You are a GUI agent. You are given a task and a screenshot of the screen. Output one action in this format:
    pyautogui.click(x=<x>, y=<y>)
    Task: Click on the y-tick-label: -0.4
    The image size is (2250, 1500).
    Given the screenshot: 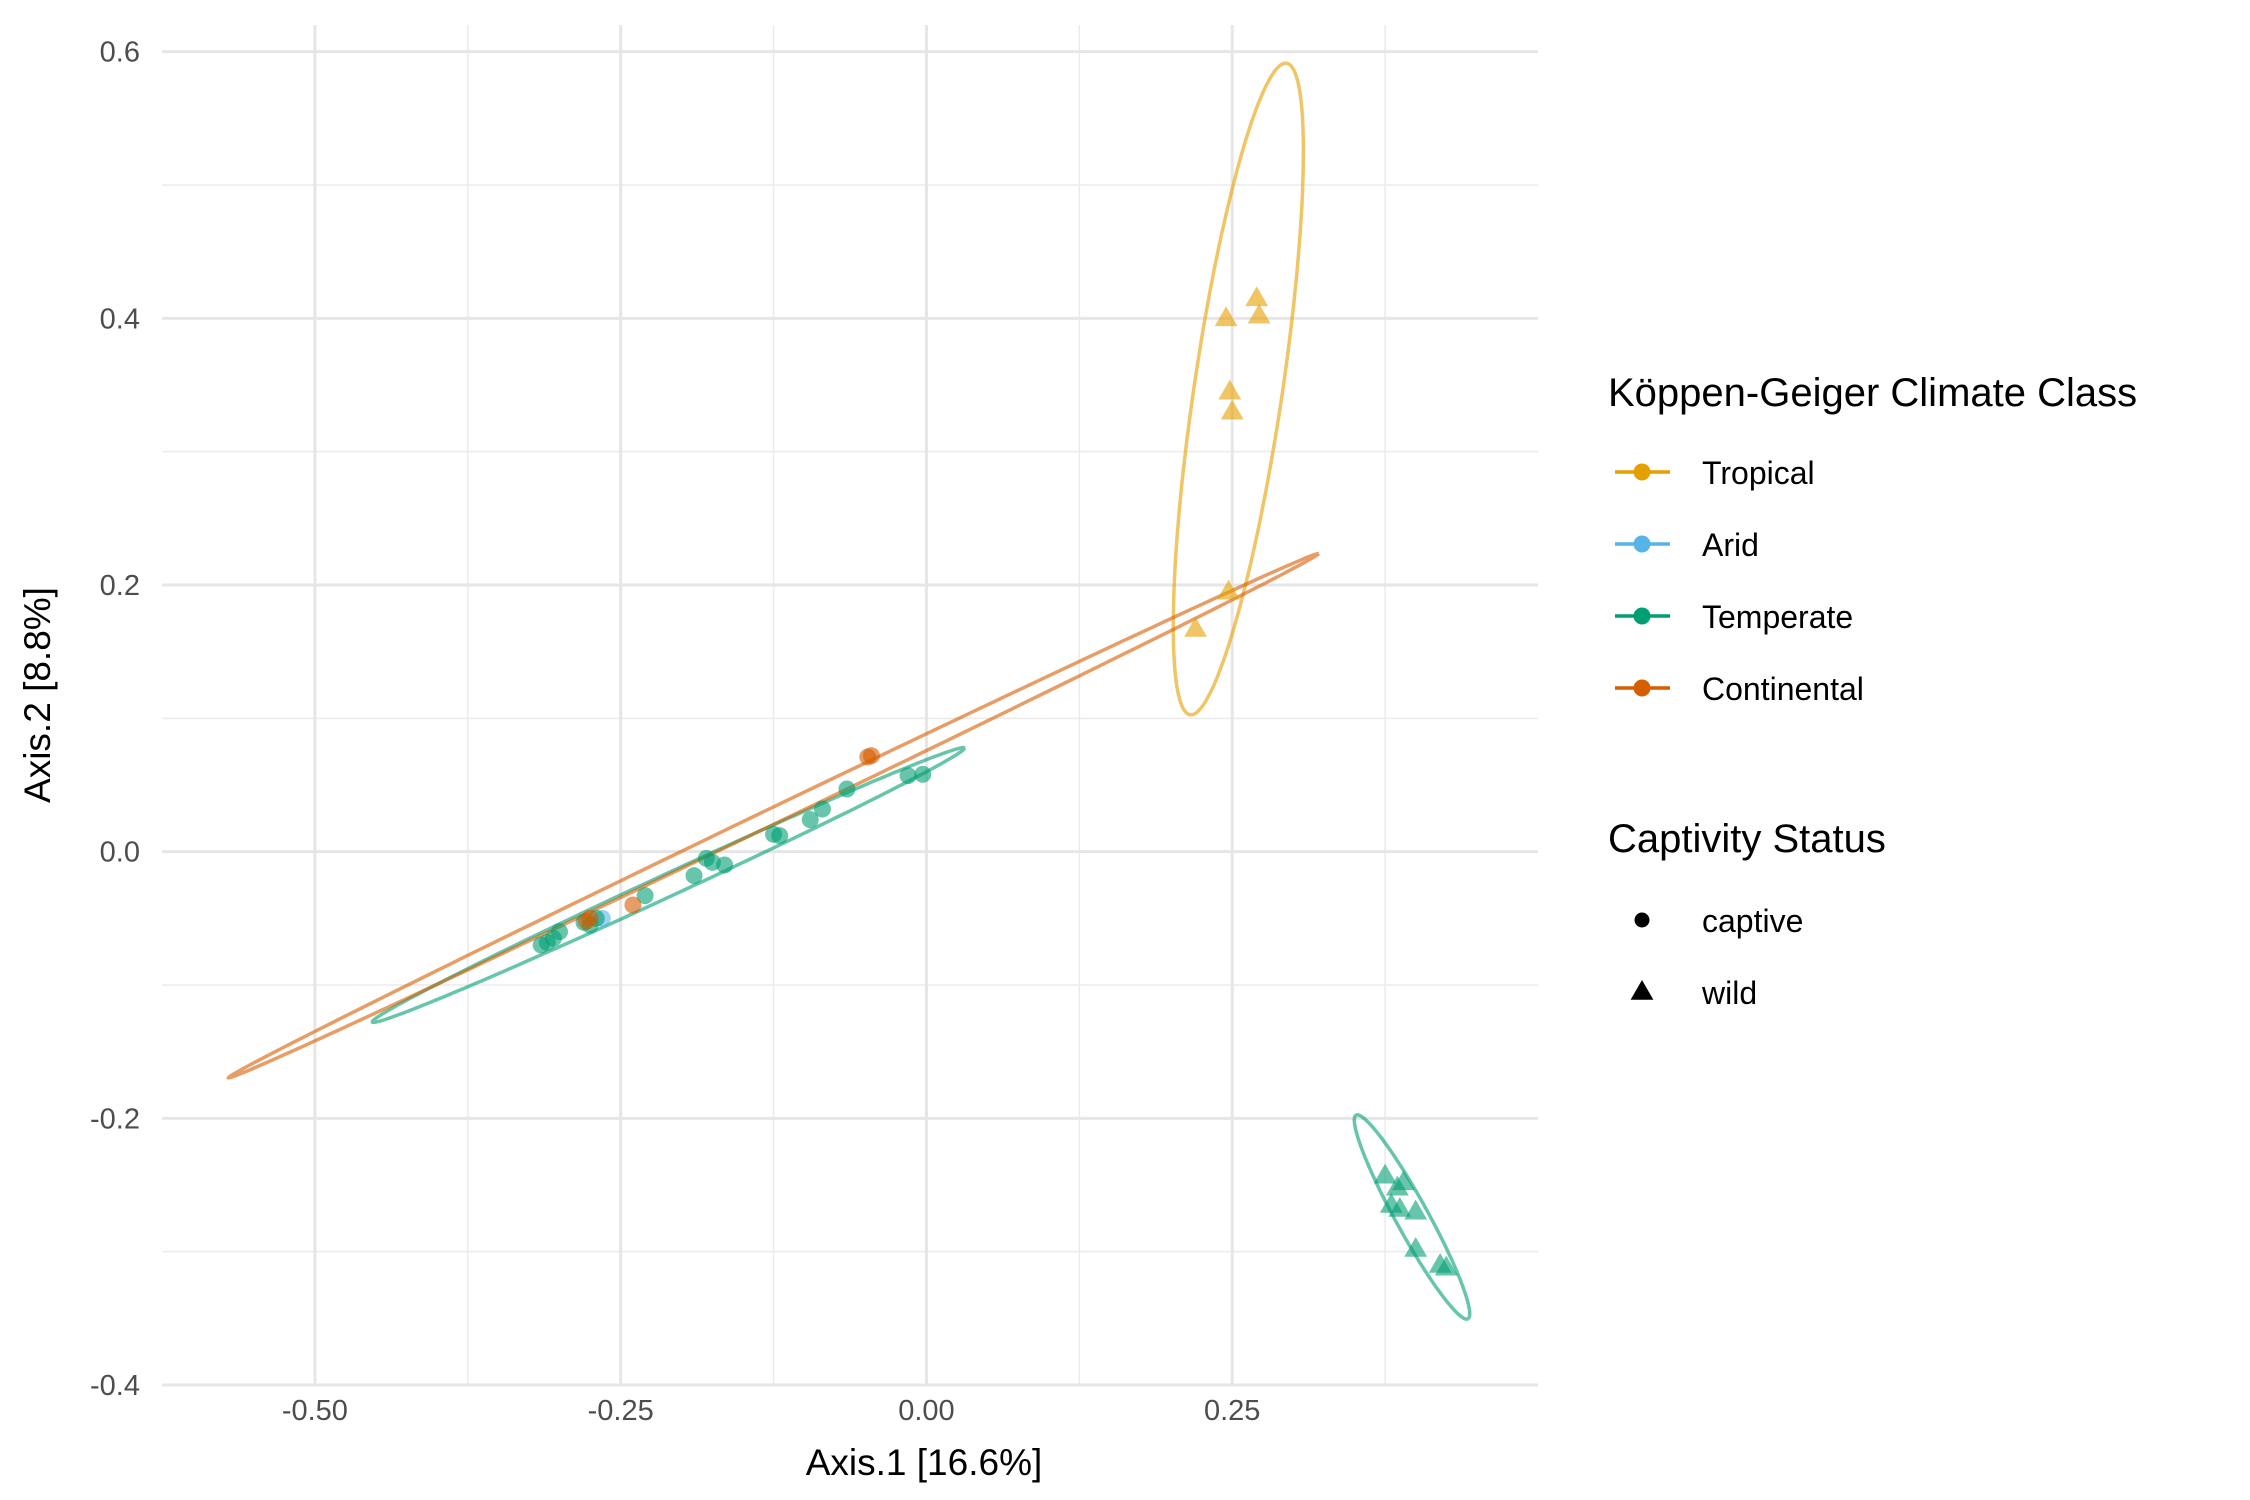 What is the action you would take?
    pyautogui.click(x=115, y=1386)
    